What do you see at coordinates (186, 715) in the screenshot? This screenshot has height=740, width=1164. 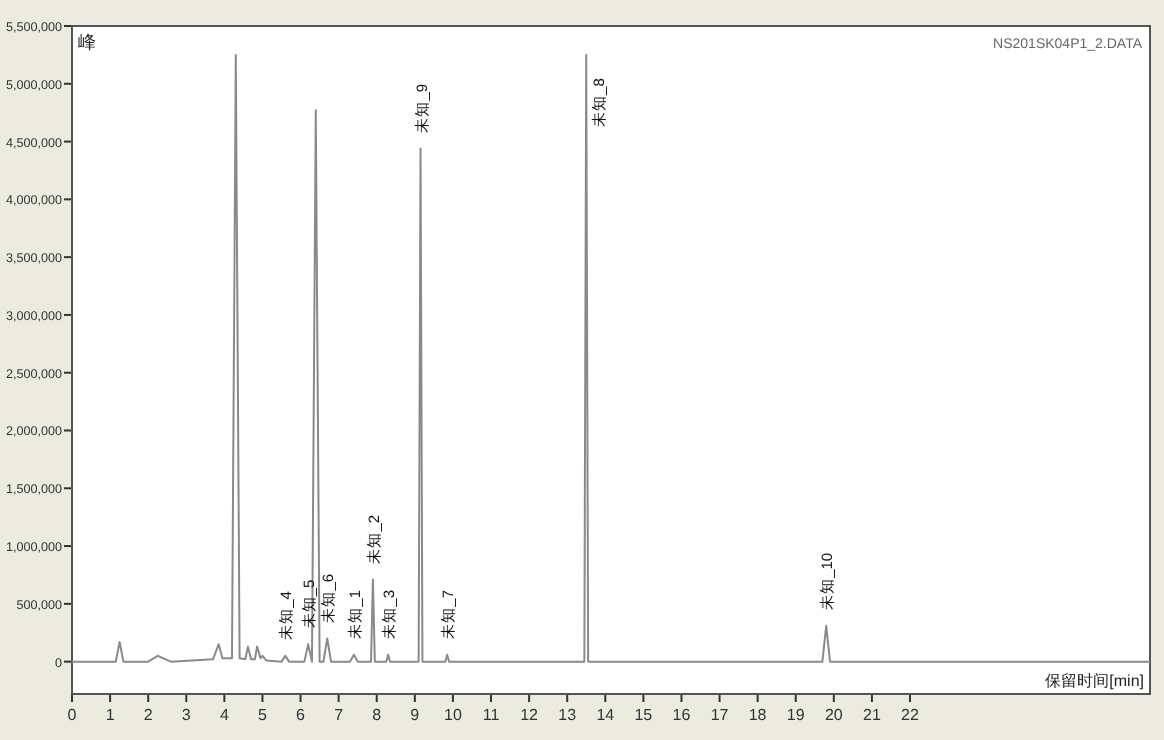 I see `x-tick-label: 3` at bounding box center [186, 715].